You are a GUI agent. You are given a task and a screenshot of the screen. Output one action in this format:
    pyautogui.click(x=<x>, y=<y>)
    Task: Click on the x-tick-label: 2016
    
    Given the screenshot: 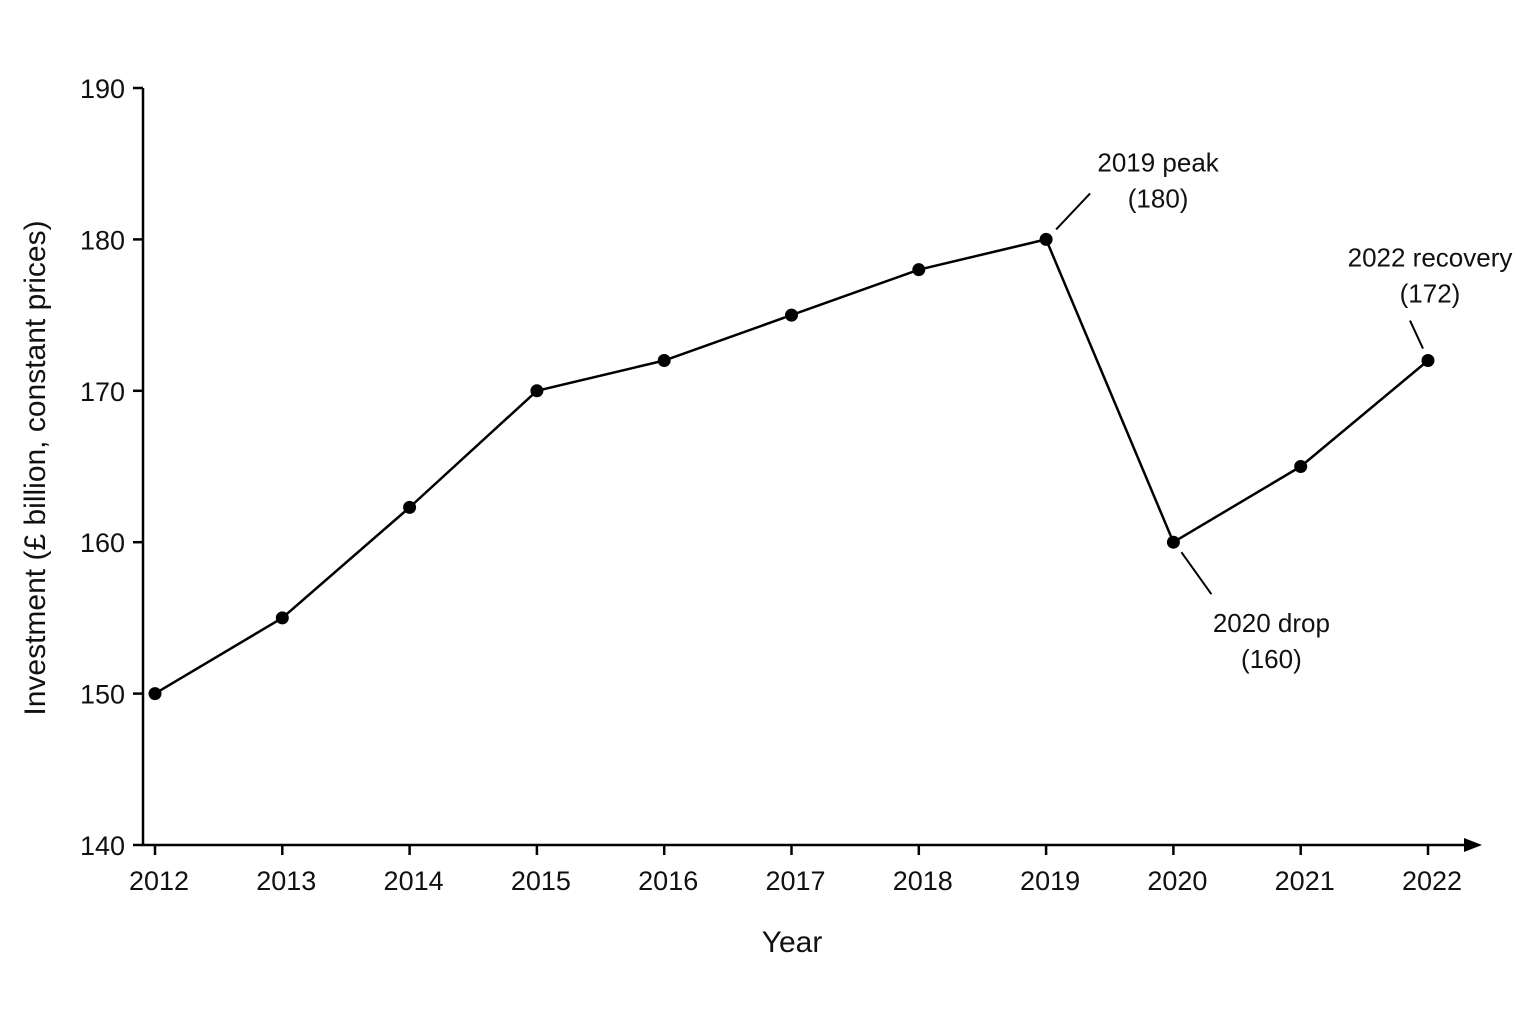 What is the action you would take?
    pyautogui.click(x=668, y=881)
    